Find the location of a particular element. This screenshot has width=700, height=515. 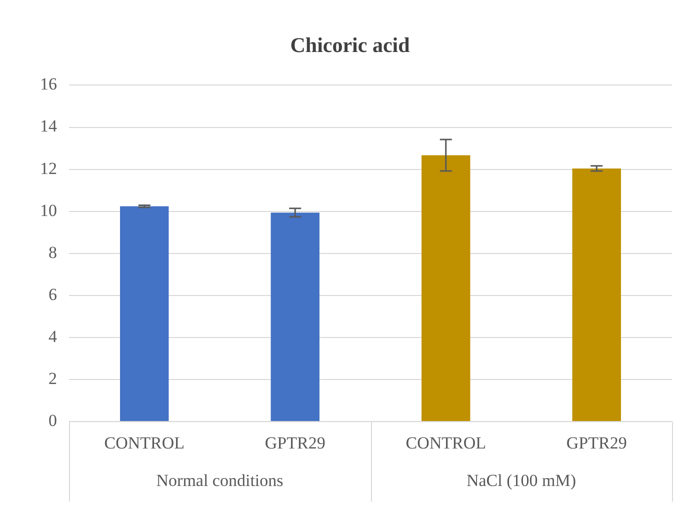

y-tick-label: 12 is located at coordinates (48, 168).